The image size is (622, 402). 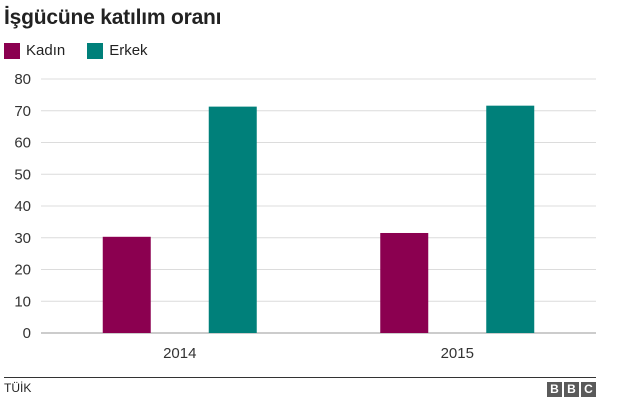 I want to click on y-tick-label: 10, so click(x=22, y=301).